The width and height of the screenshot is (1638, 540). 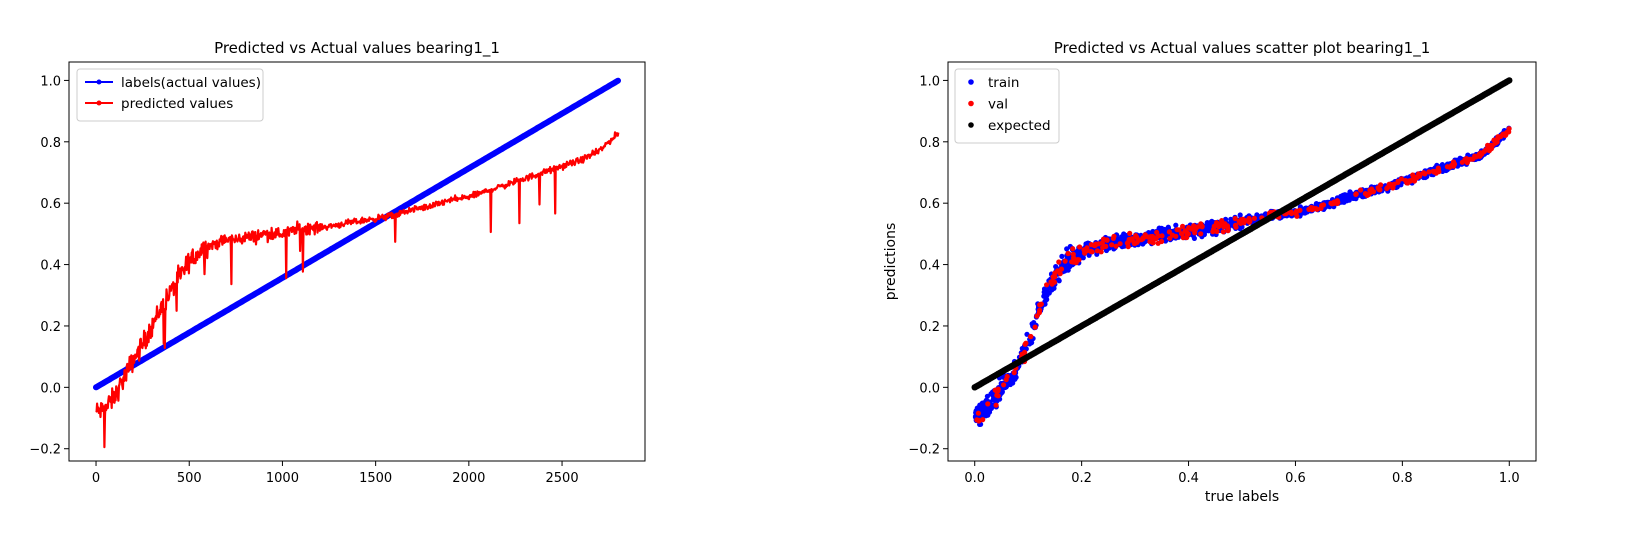 I want to click on legend: train val expected, so click(x=1007, y=106).